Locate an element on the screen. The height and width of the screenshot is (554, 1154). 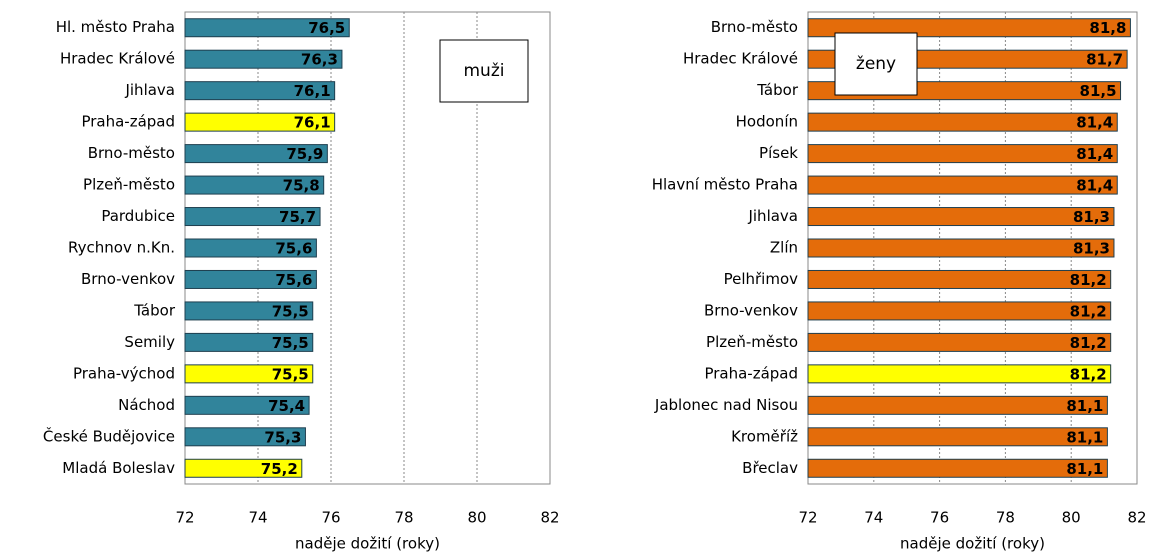
y-tick-label: Hodonín is located at coordinates (767, 122).